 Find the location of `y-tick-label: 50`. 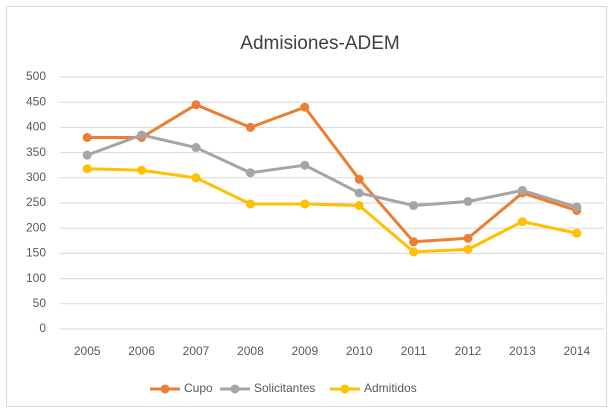

y-tick-label: 50 is located at coordinates (40, 303).